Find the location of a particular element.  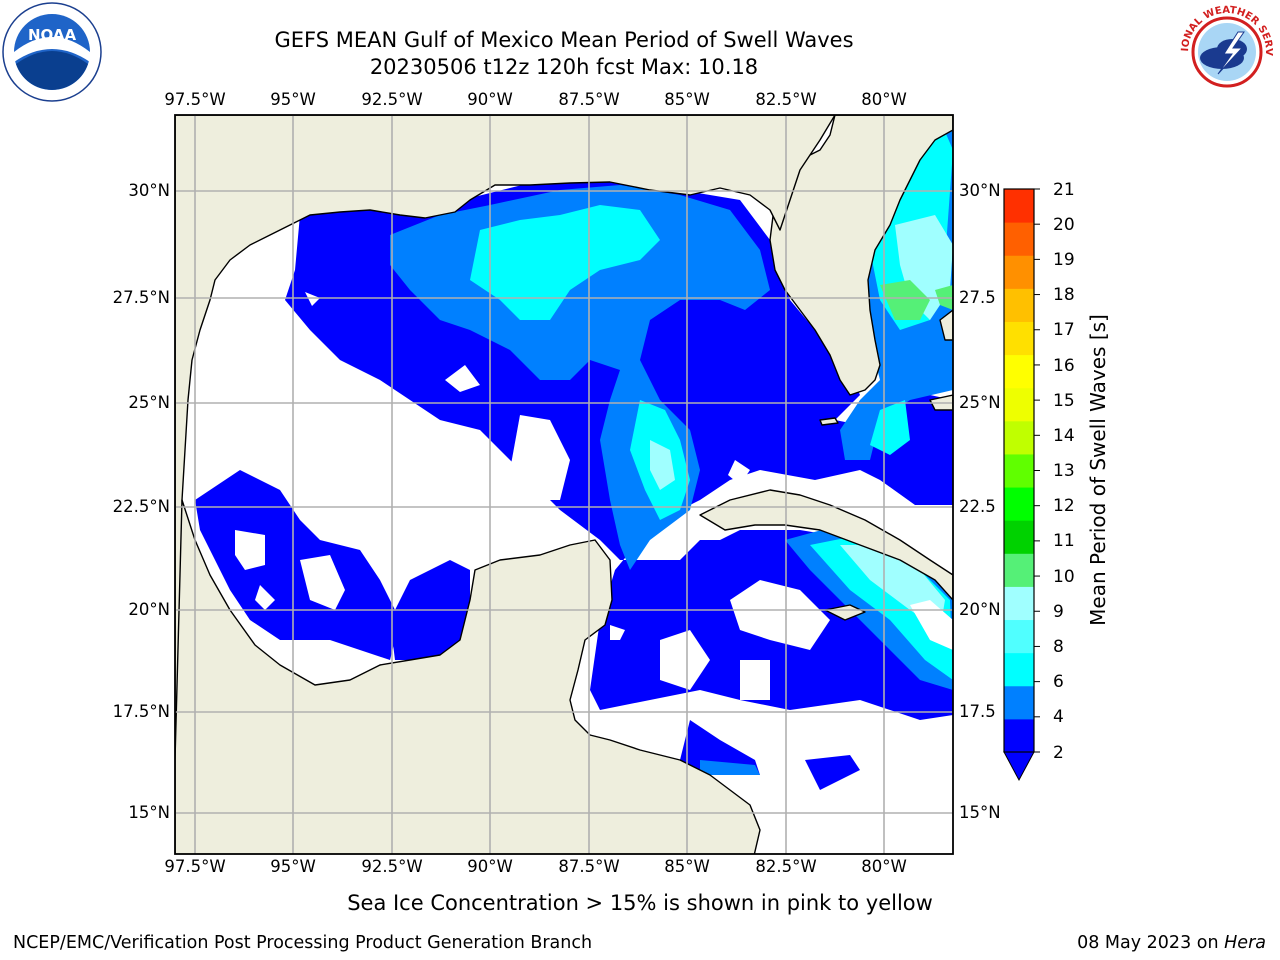

lon-label-top: 92.5°W is located at coordinates (392, 99).